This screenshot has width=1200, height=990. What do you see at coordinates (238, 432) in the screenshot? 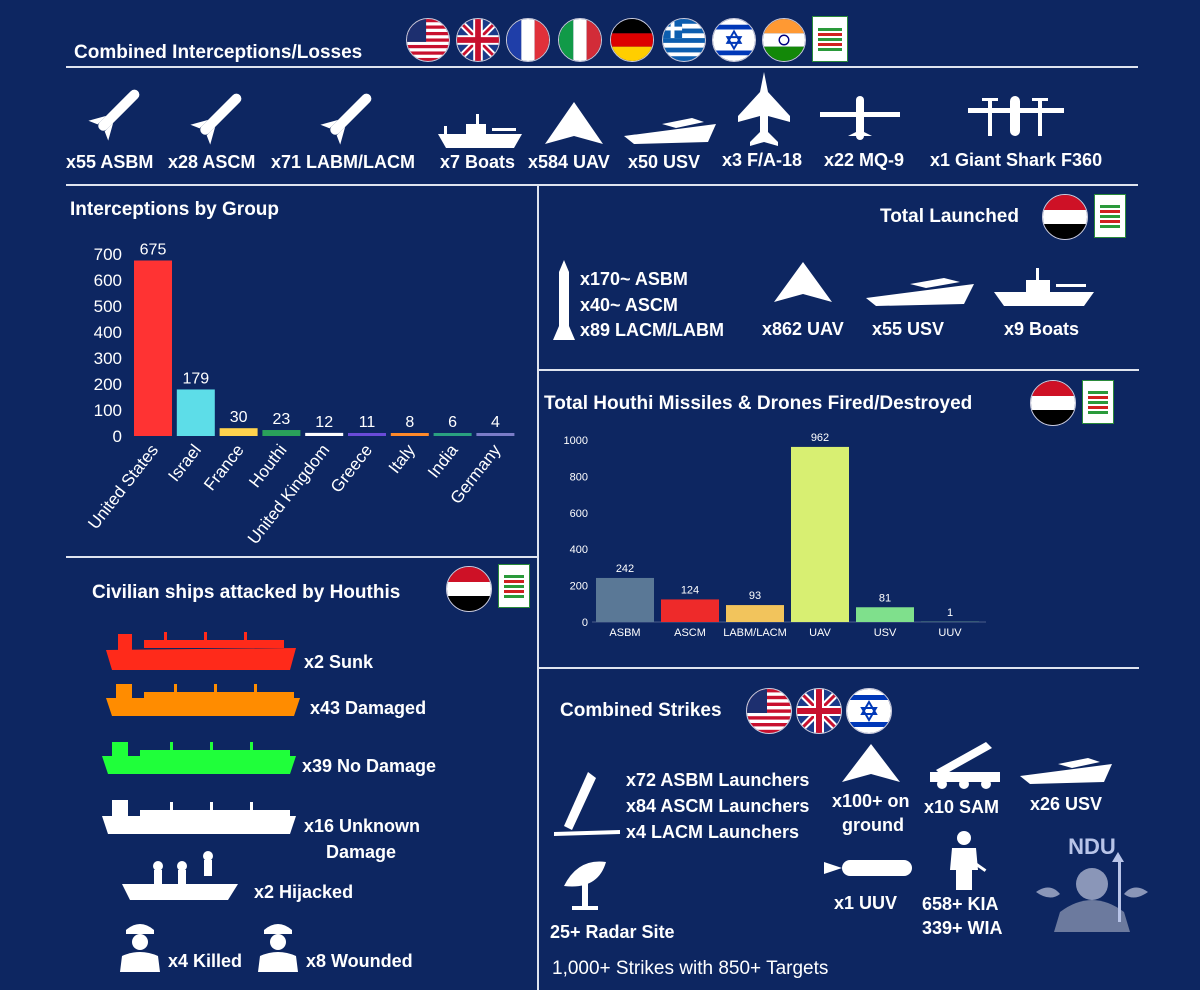
I see `bar-france` at bounding box center [238, 432].